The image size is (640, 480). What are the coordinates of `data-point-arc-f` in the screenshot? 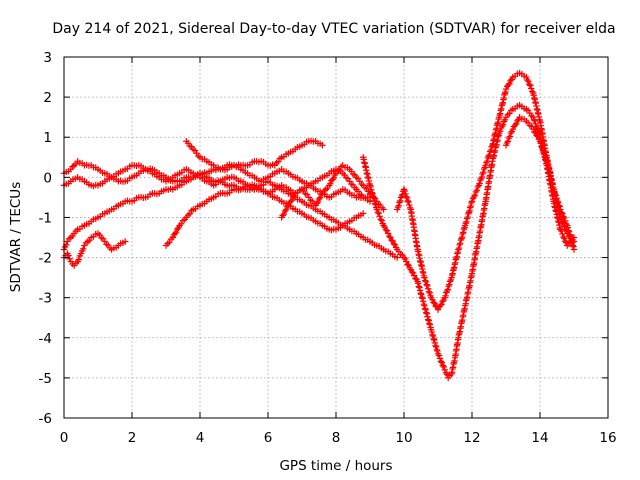 It's located at (322, 145).